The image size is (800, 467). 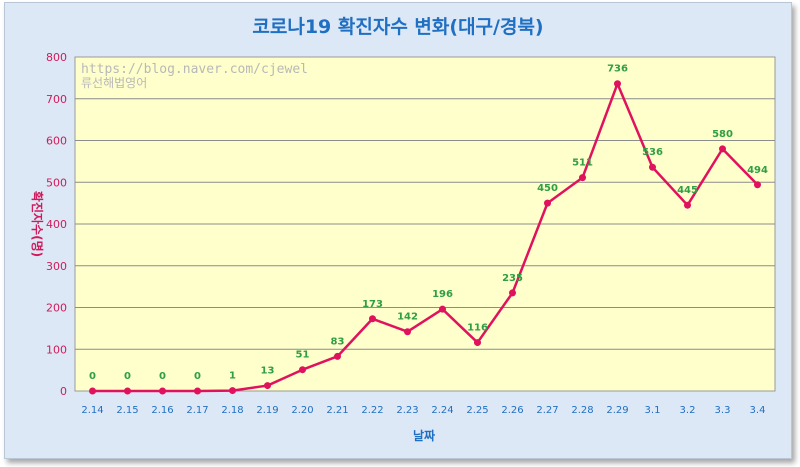 What do you see at coordinates (127, 410) in the screenshot?
I see `x-tick-label: 2.15` at bounding box center [127, 410].